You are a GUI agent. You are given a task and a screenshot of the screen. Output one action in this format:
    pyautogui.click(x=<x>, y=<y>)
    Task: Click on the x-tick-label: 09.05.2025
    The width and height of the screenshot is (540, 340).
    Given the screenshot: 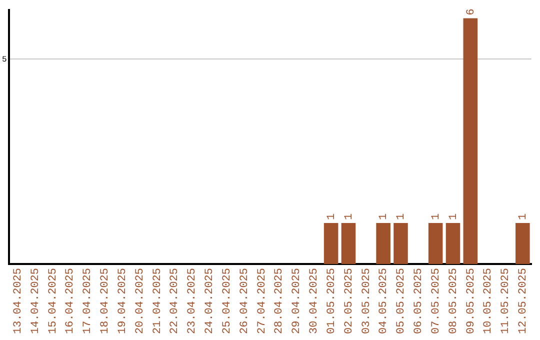 What is the action you would take?
    pyautogui.click(x=471, y=301)
    